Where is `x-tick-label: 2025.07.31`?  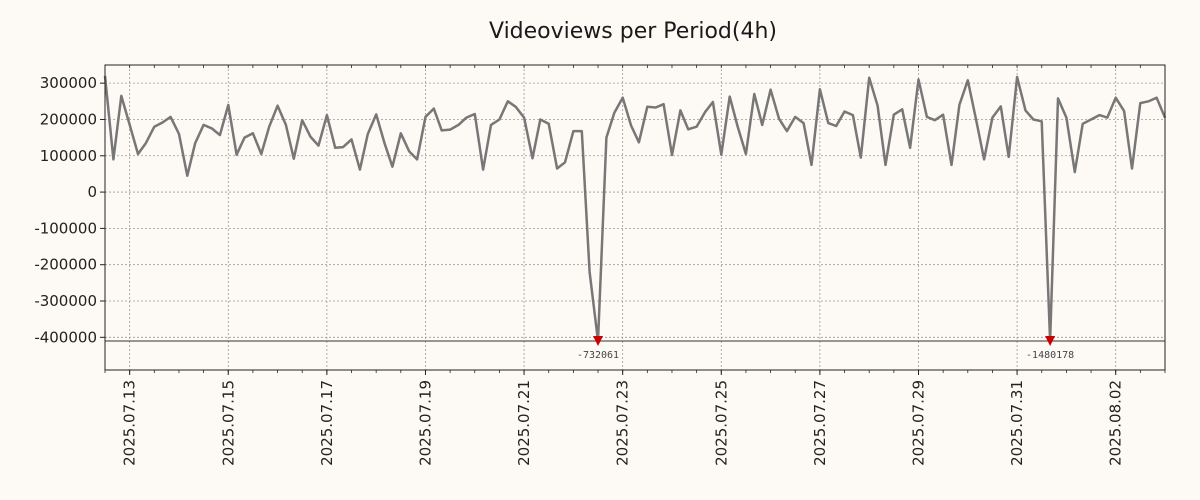 x-tick-label: 2025.07.31 is located at coordinates (1017, 423).